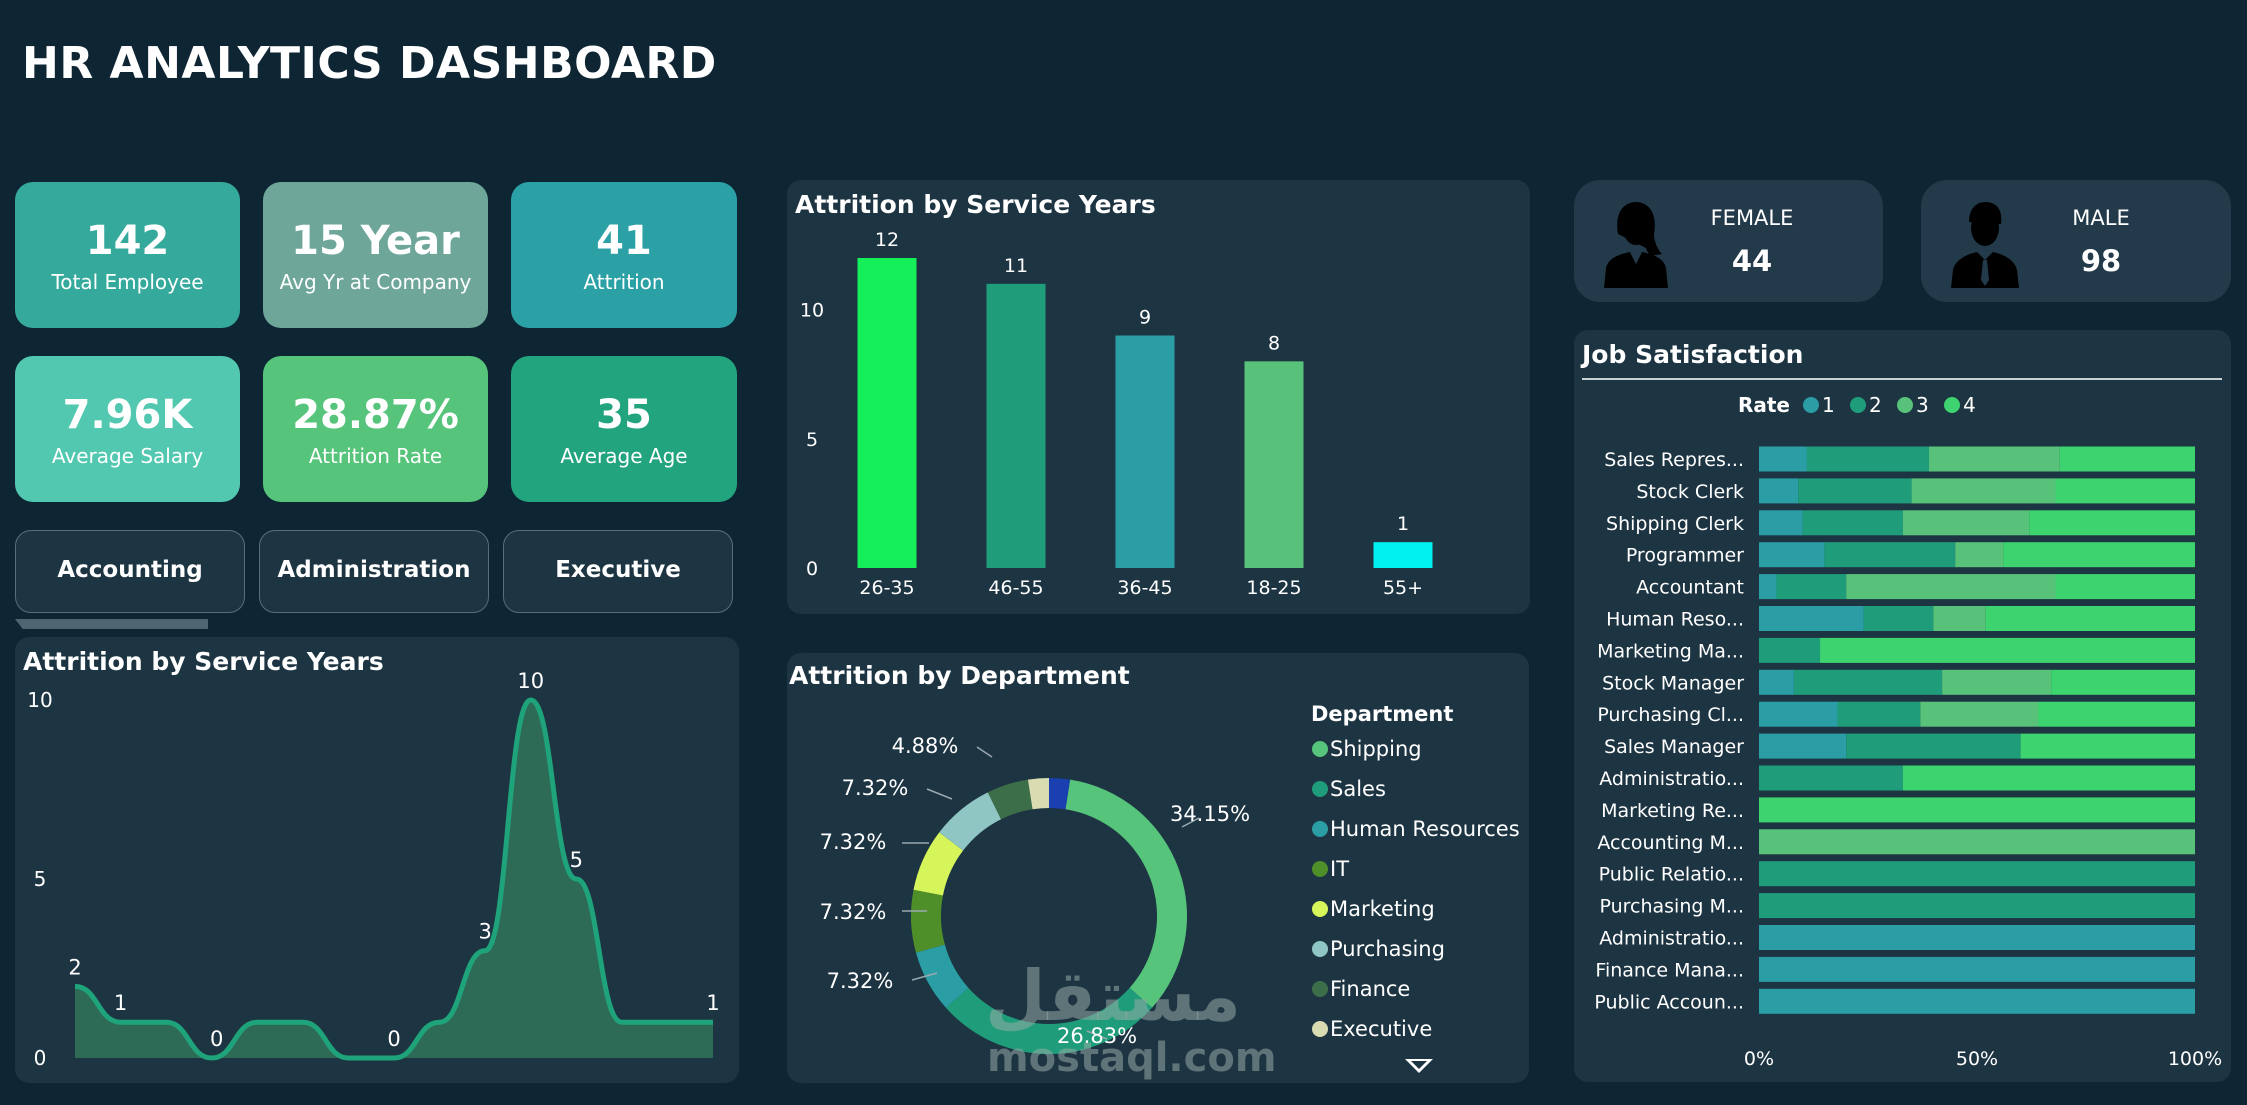 The height and width of the screenshot is (1105, 2247). I want to click on bar-value-label: 1, so click(1403, 524).